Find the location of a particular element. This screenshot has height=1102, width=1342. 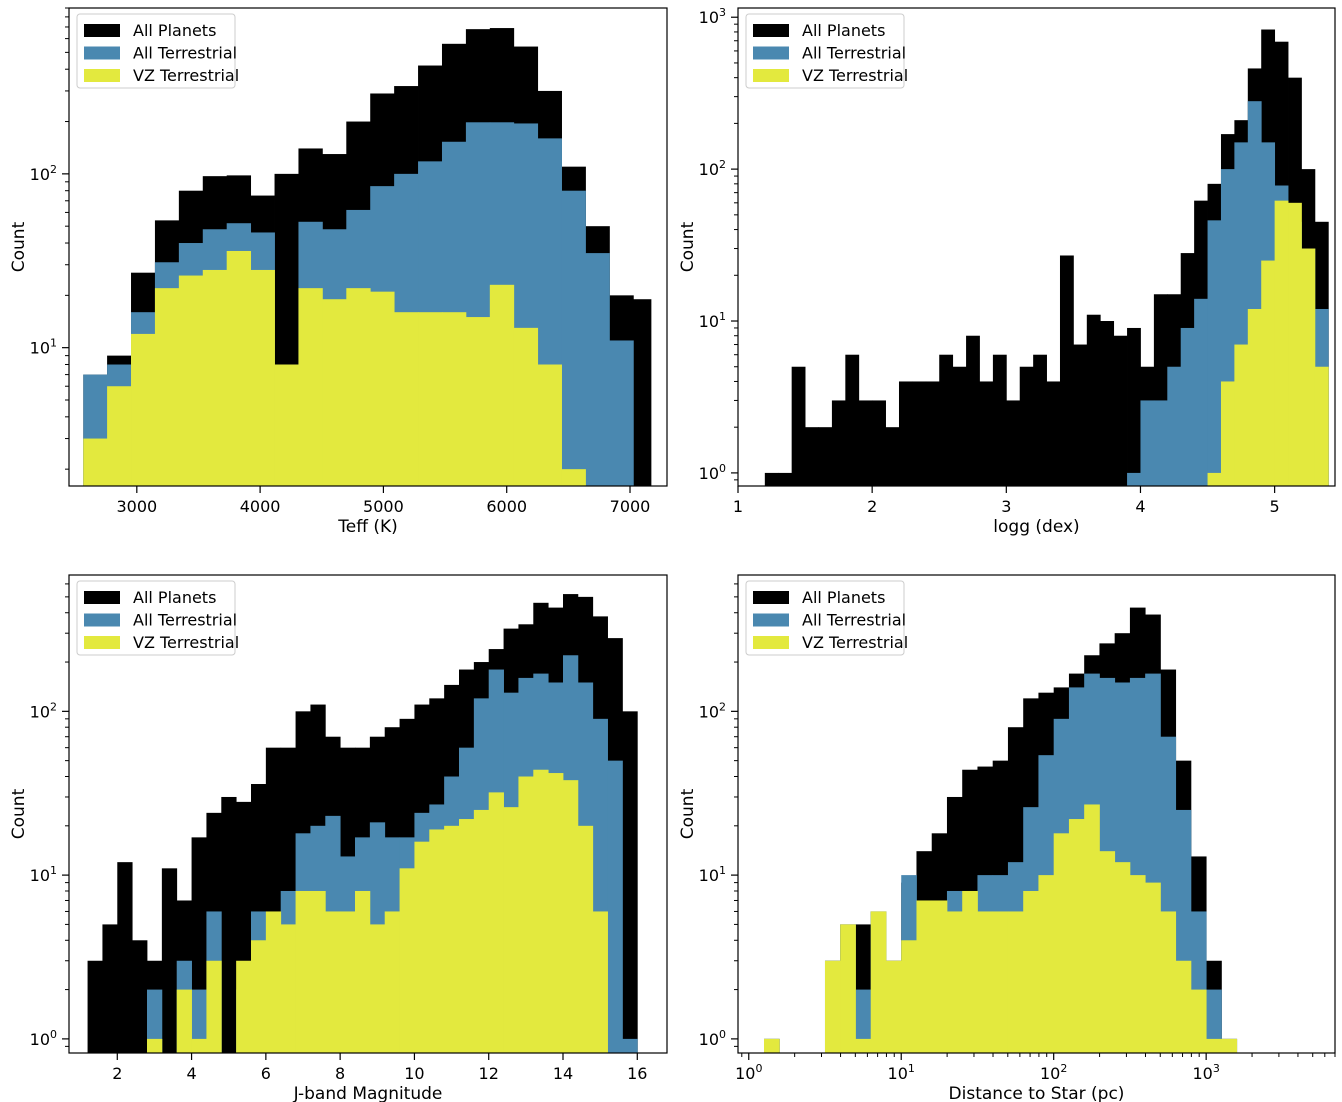

x-axis-label: Teff (K) is located at coordinates (367, 527).